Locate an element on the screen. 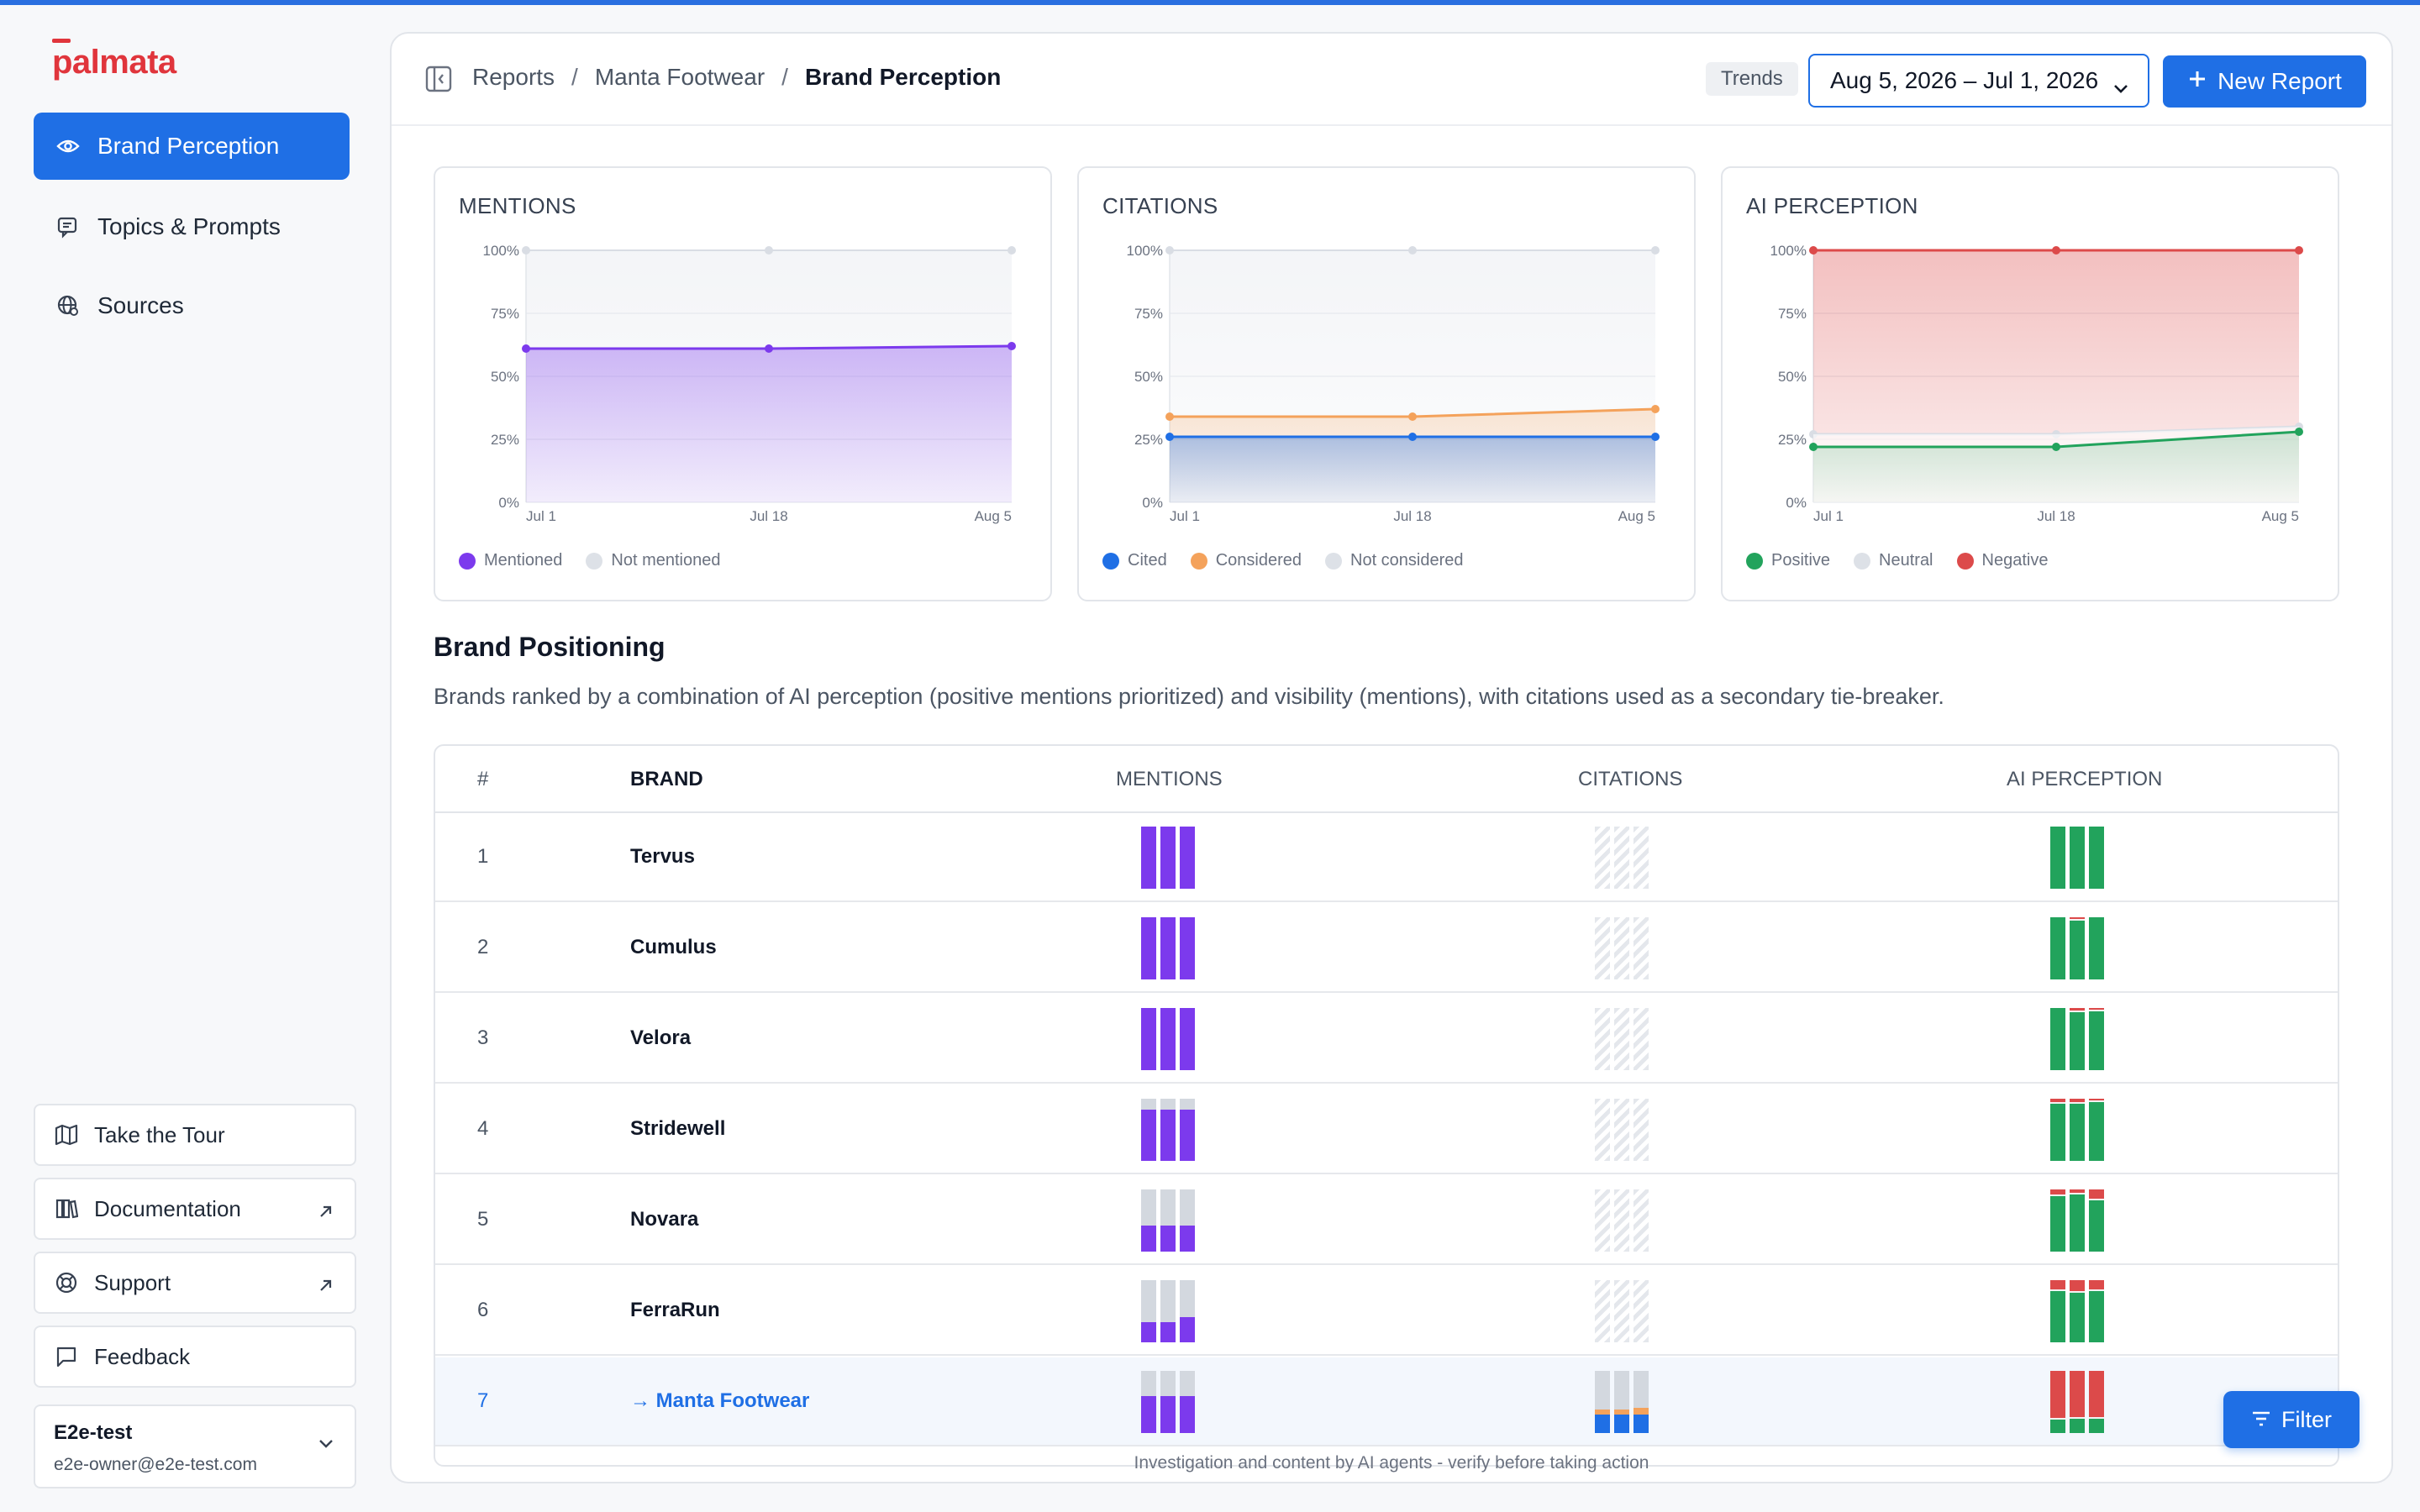 The image size is (2420, 1512). column-header-citations: CITATIONS is located at coordinates (1630, 779).